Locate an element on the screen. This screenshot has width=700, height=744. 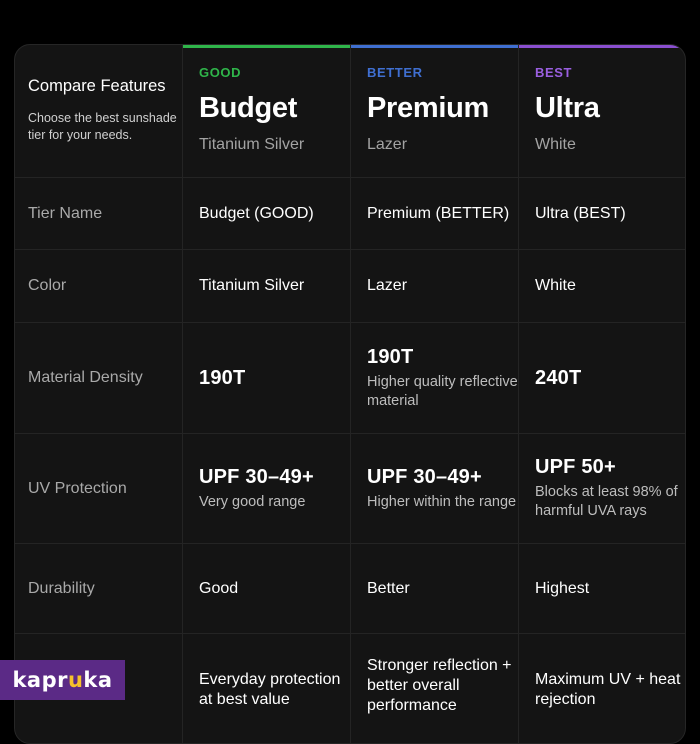
summary-text: Maximum UV + heat rejection is located at coordinates (608, 689).